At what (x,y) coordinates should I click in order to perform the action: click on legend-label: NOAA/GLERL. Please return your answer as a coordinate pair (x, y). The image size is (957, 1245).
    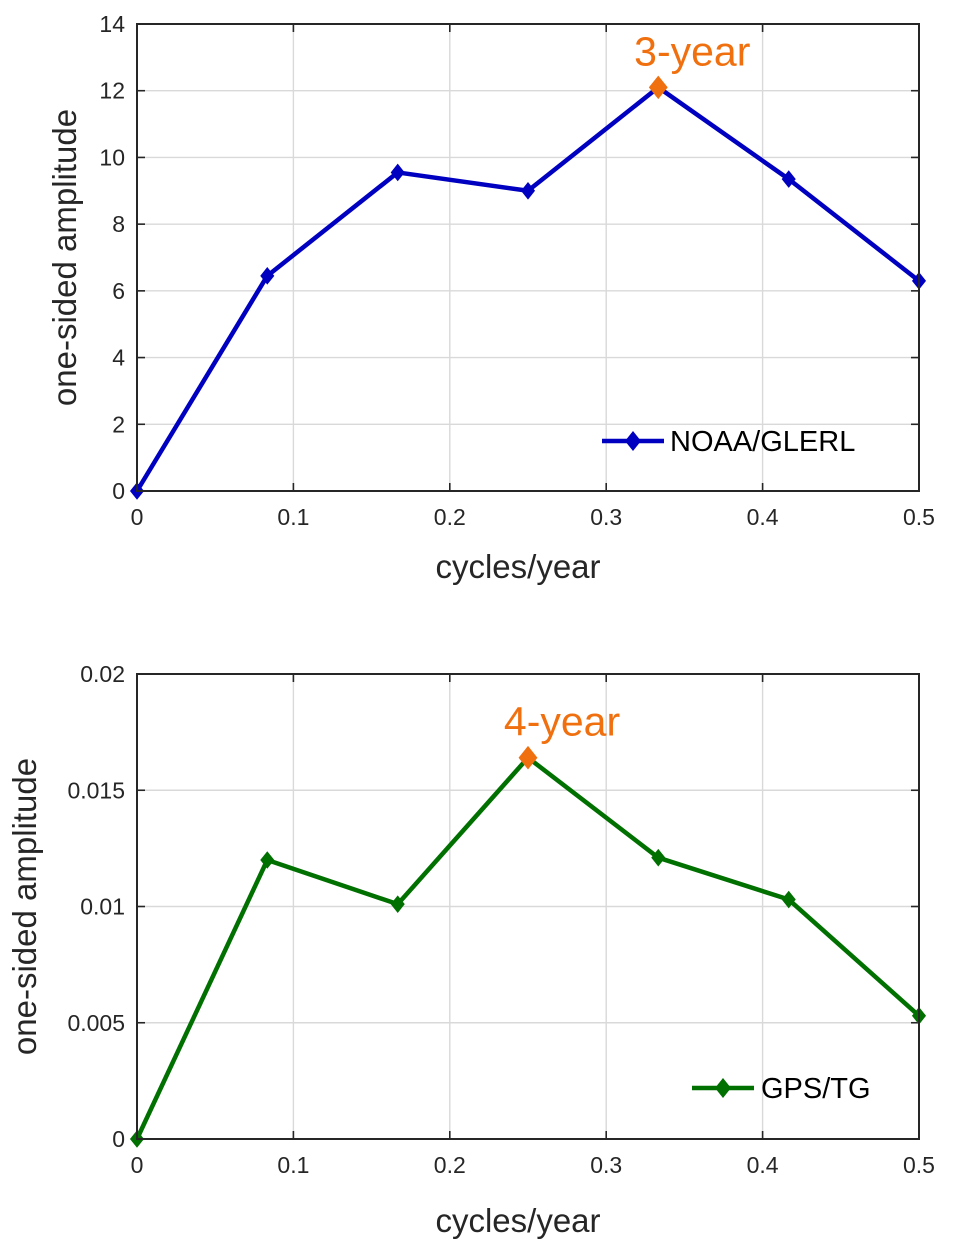
    Looking at the image, I should click on (762, 442).